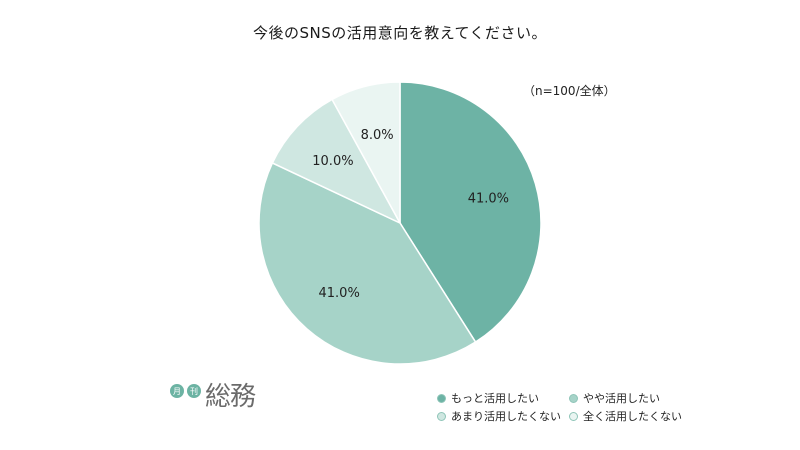 The image size is (800, 450). What do you see at coordinates (177, 391) in the screenshot?
I see `logo-badge-1: 月` at bounding box center [177, 391].